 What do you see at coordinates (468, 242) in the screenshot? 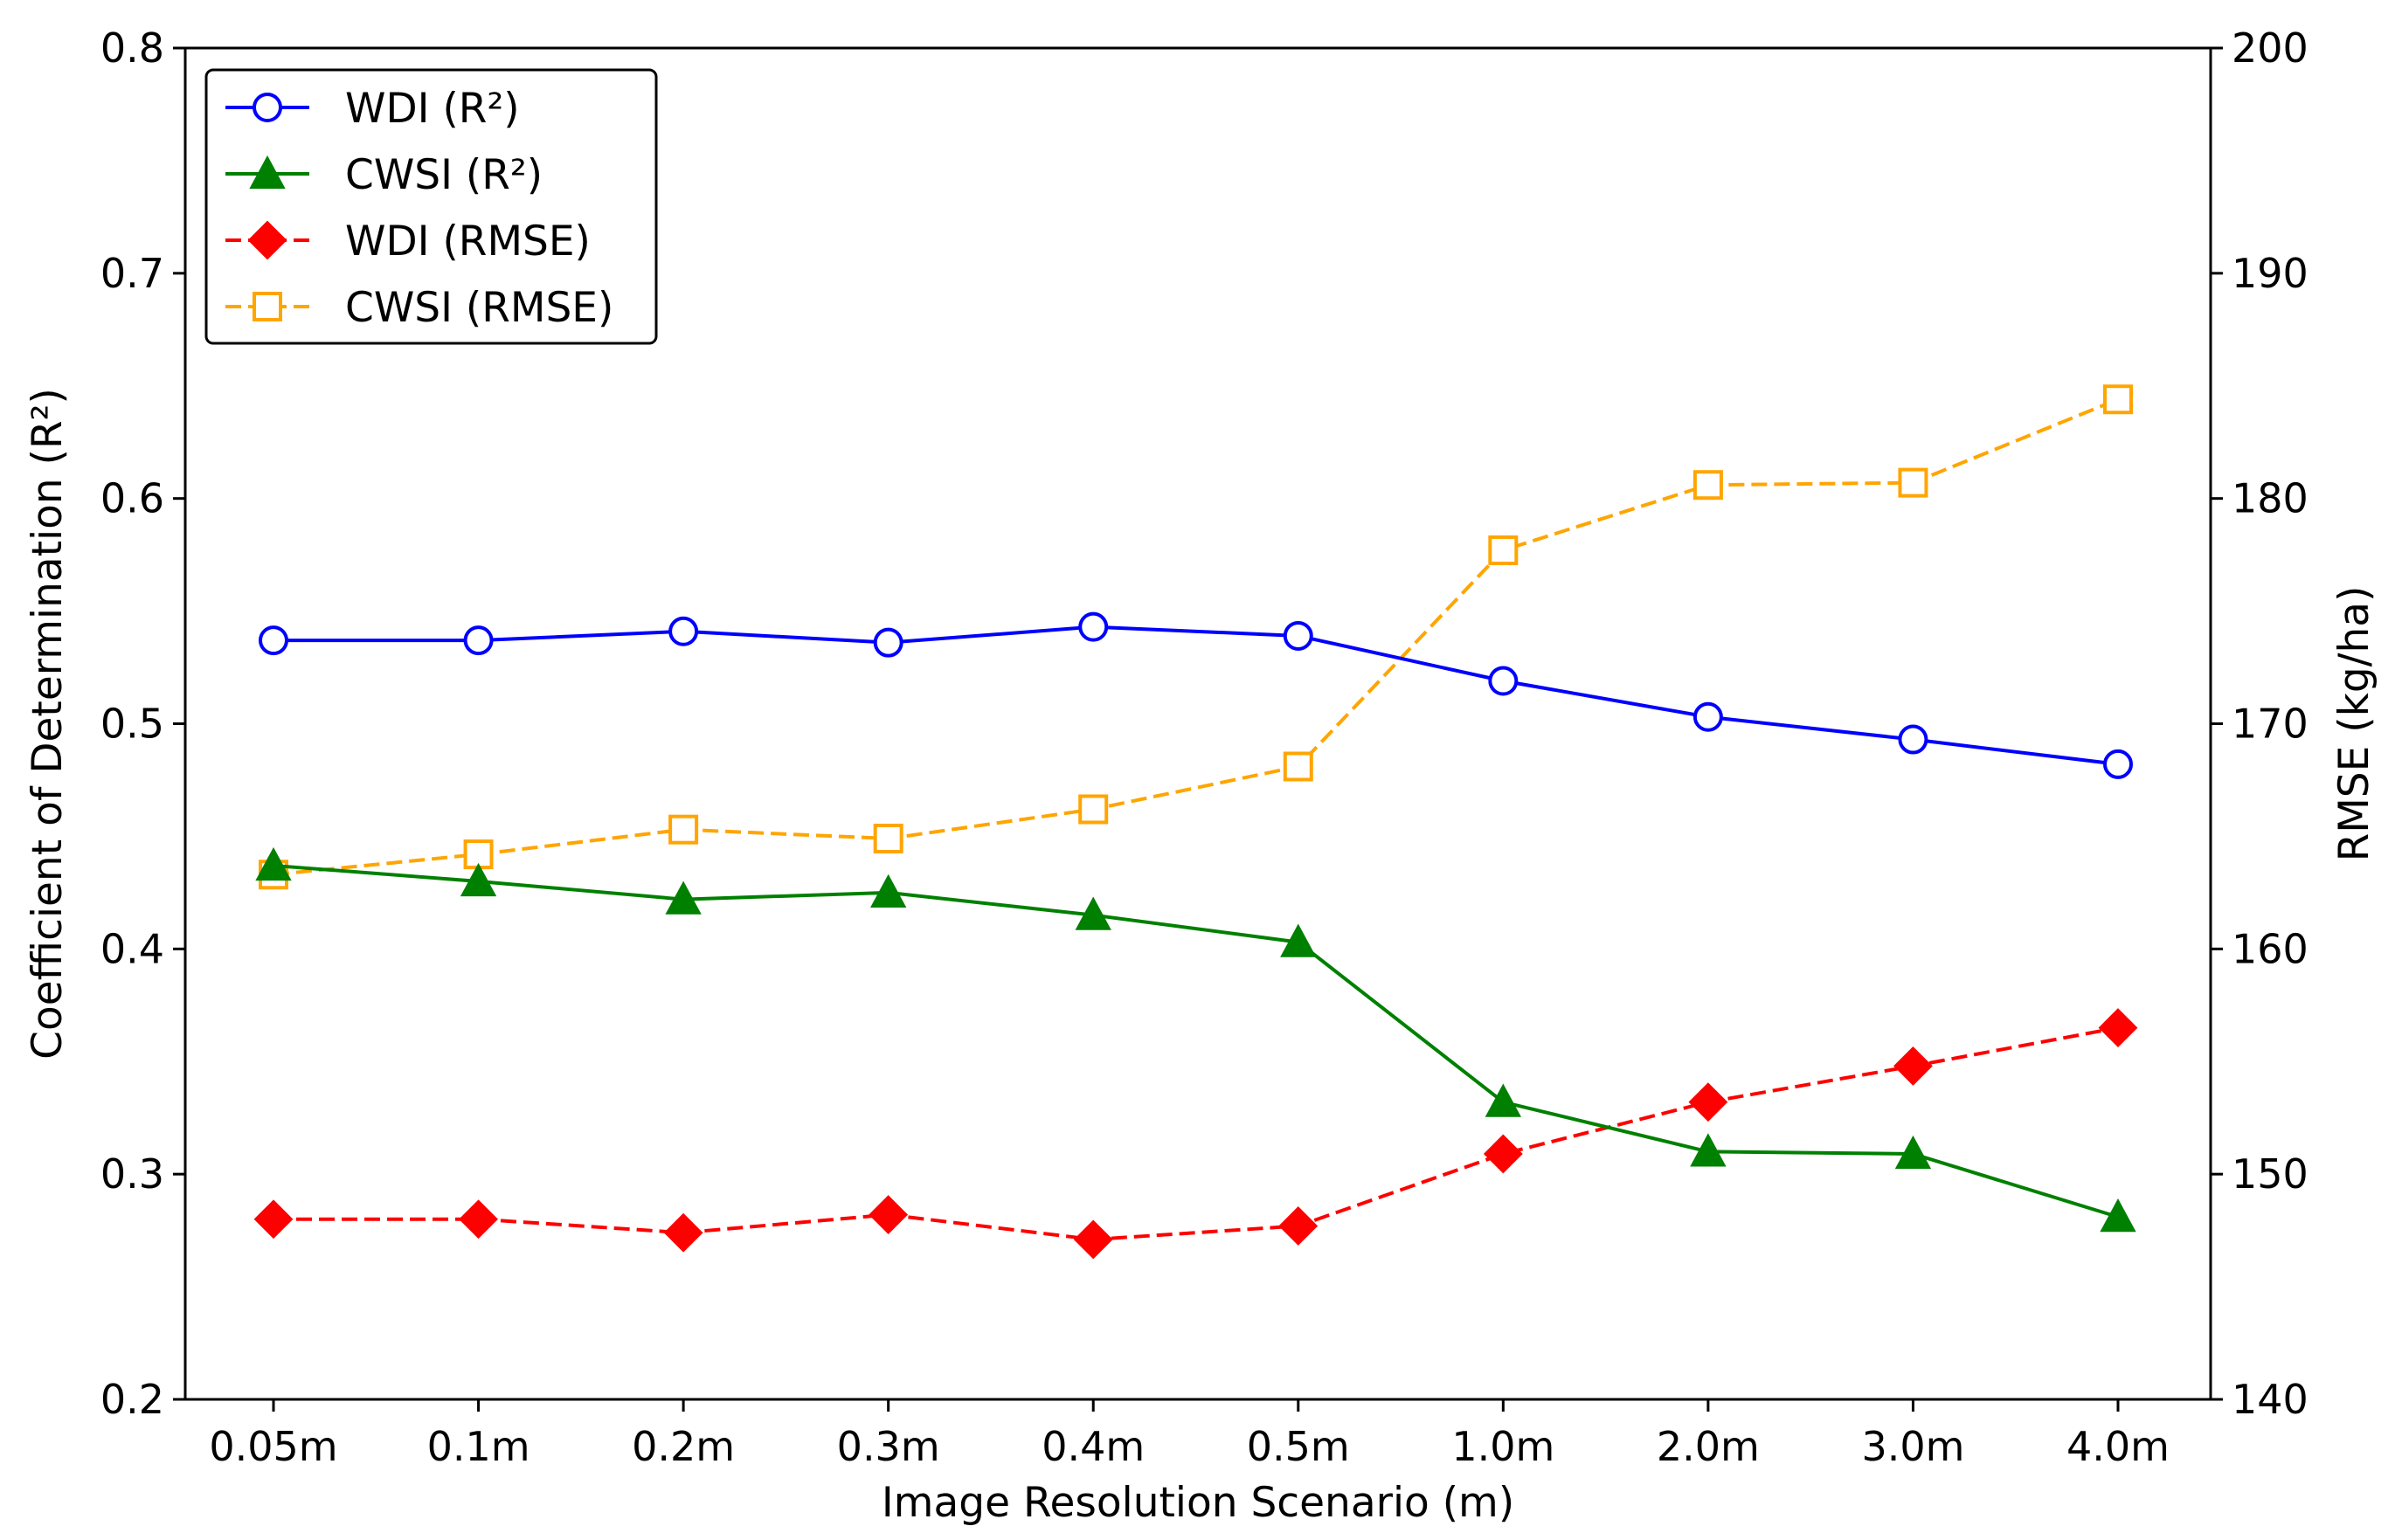
I see `legend-label: WDI (RMSE)` at bounding box center [468, 242].